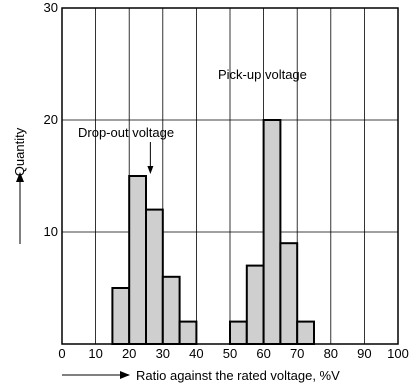 This screenshot has height=389, width=418. I want to click on y-tick-labels: 10 20 30, so click(51, 119).